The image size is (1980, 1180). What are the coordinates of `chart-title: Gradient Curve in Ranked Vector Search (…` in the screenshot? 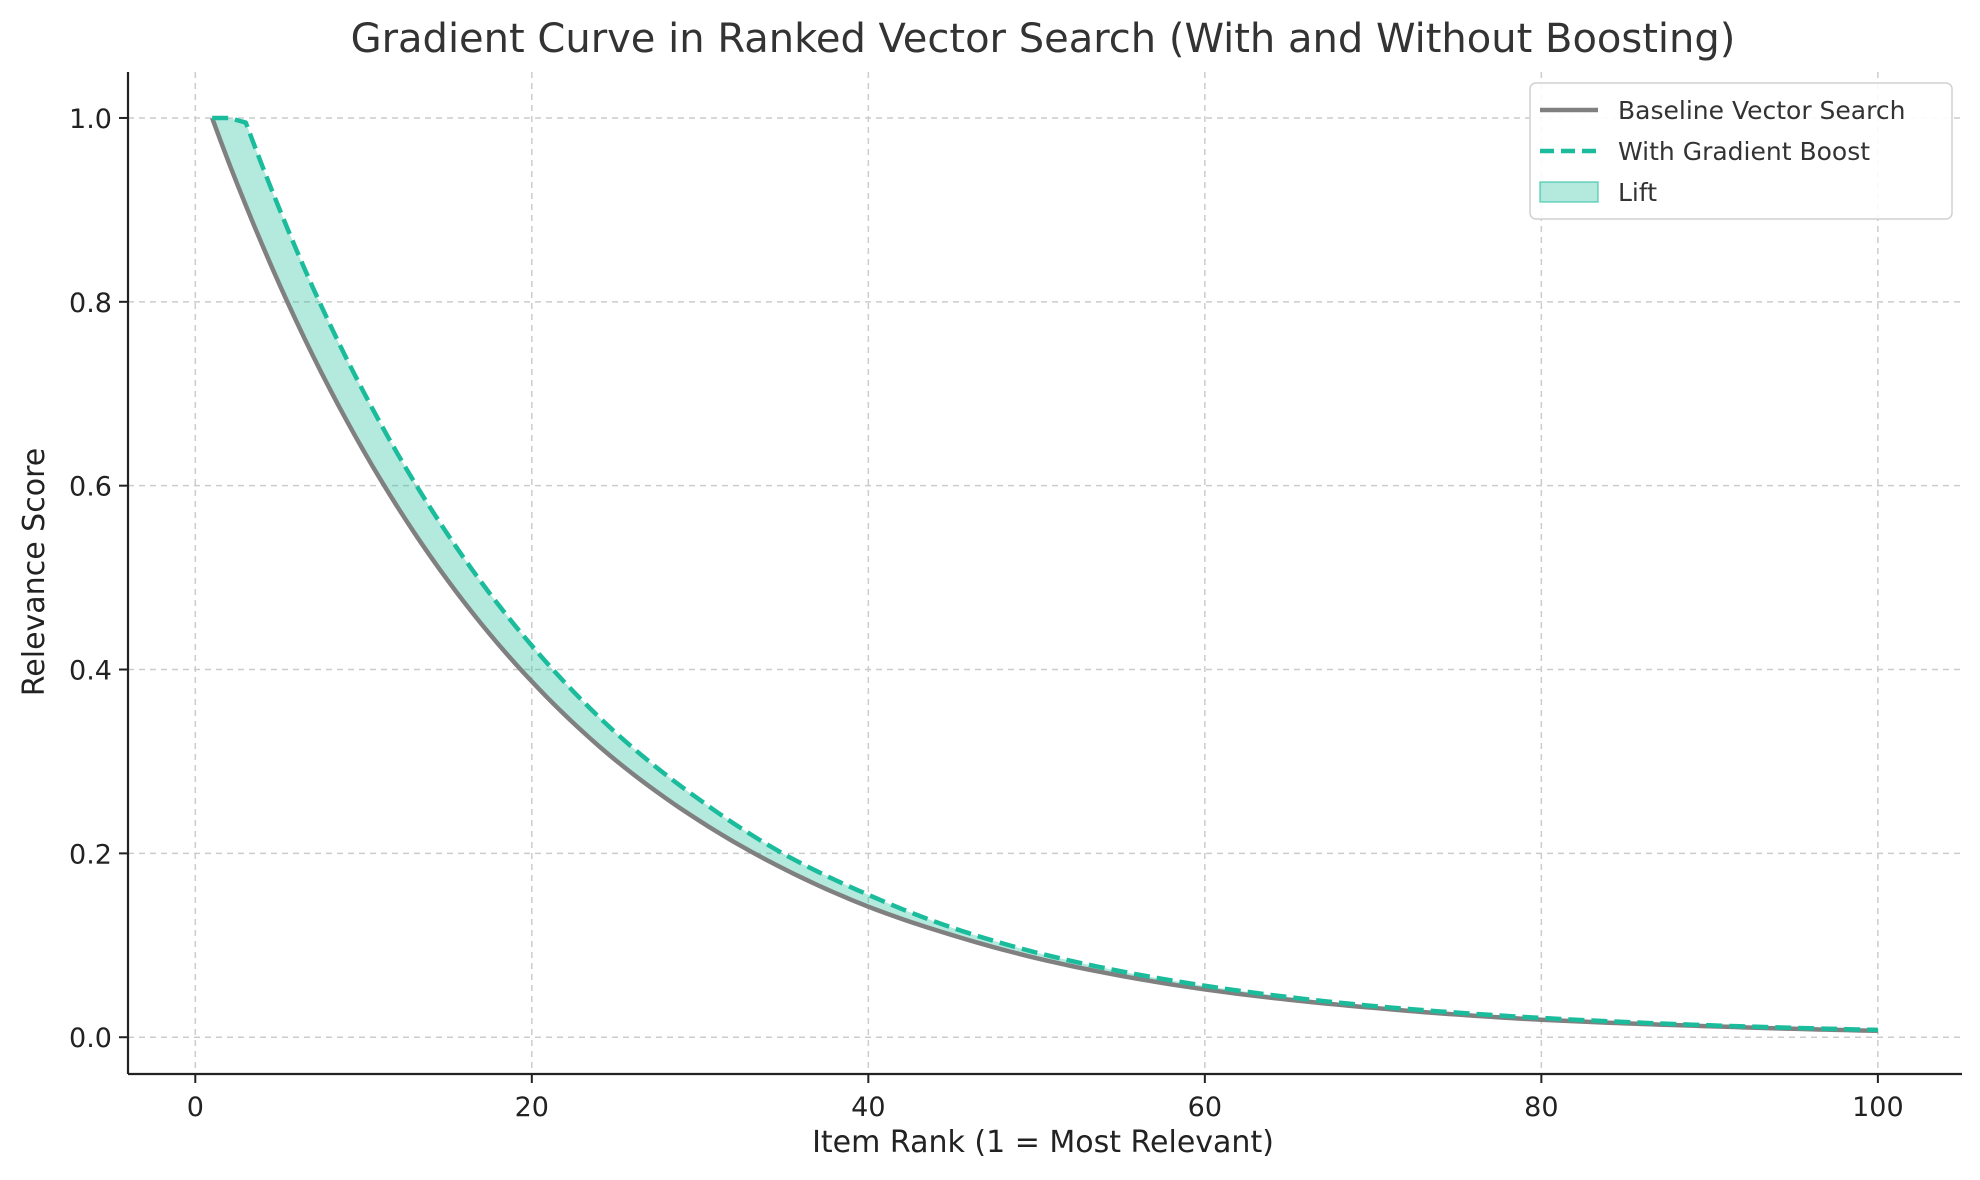 It's located at (1043, 39).